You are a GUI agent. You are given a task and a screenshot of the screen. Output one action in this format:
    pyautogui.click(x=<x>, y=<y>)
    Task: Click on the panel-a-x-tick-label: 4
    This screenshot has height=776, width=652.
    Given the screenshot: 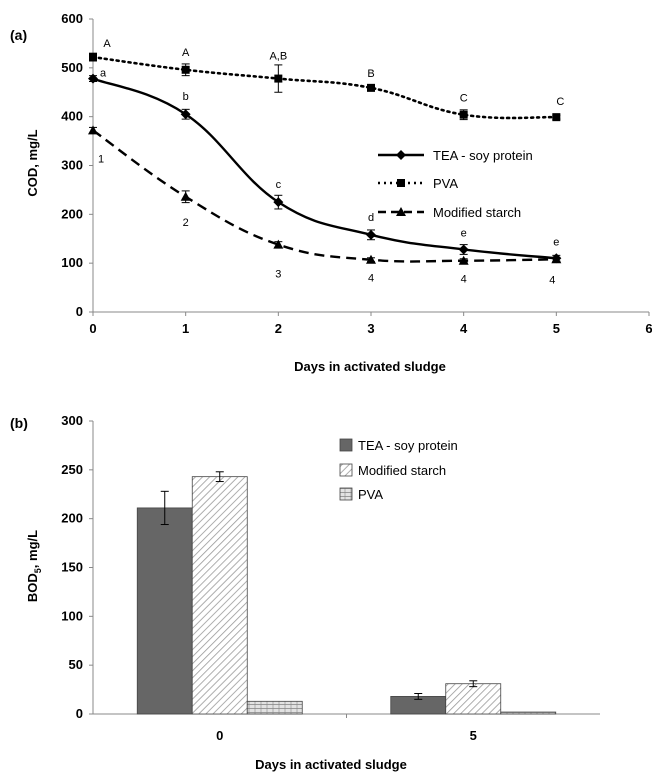 What is the action you would take?
    pyautogui.click(x=464, y=328)
    